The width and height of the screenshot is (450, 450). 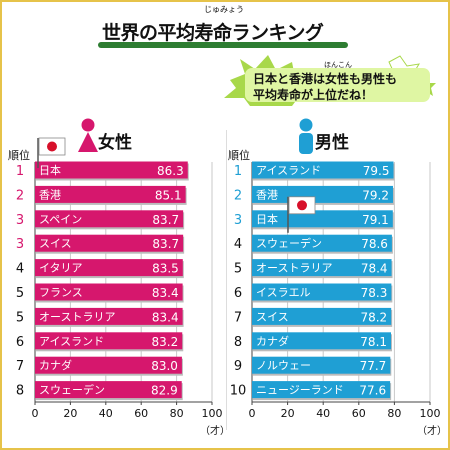 What do you see at coordinates (376, 171) in the screenshot?
I see `bar-value-label: 79.5` at bounding box center [376, 171].